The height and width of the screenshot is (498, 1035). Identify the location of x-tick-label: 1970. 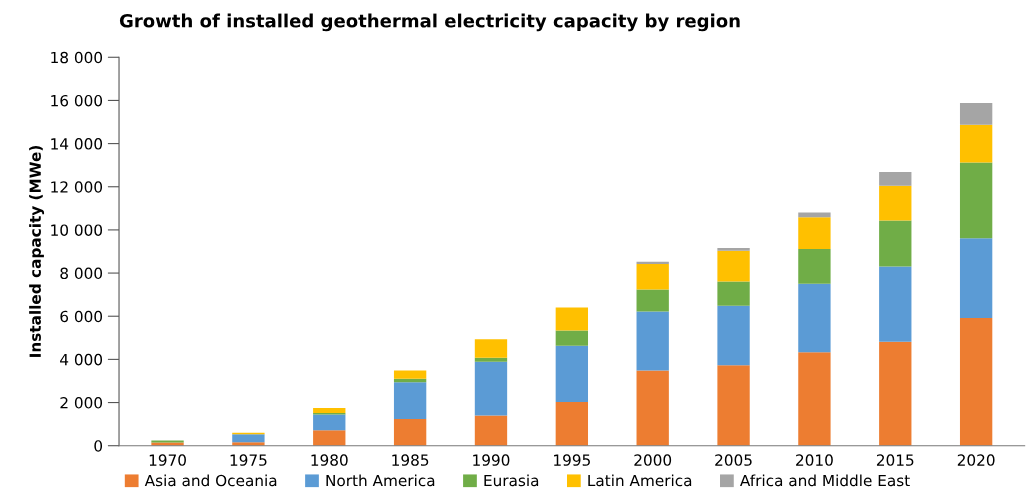
(167, 460).